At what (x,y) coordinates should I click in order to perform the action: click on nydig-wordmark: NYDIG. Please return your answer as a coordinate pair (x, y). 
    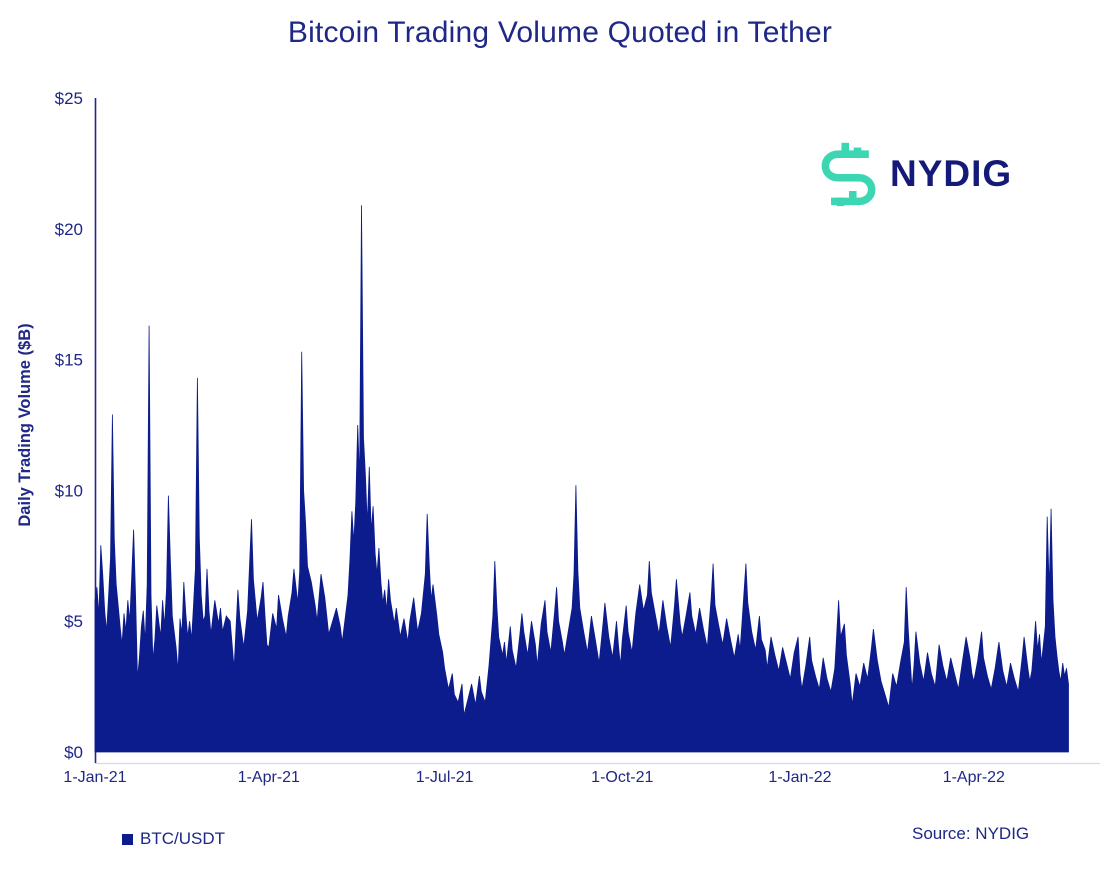
    Looking at the image, I should click on (951, 173).